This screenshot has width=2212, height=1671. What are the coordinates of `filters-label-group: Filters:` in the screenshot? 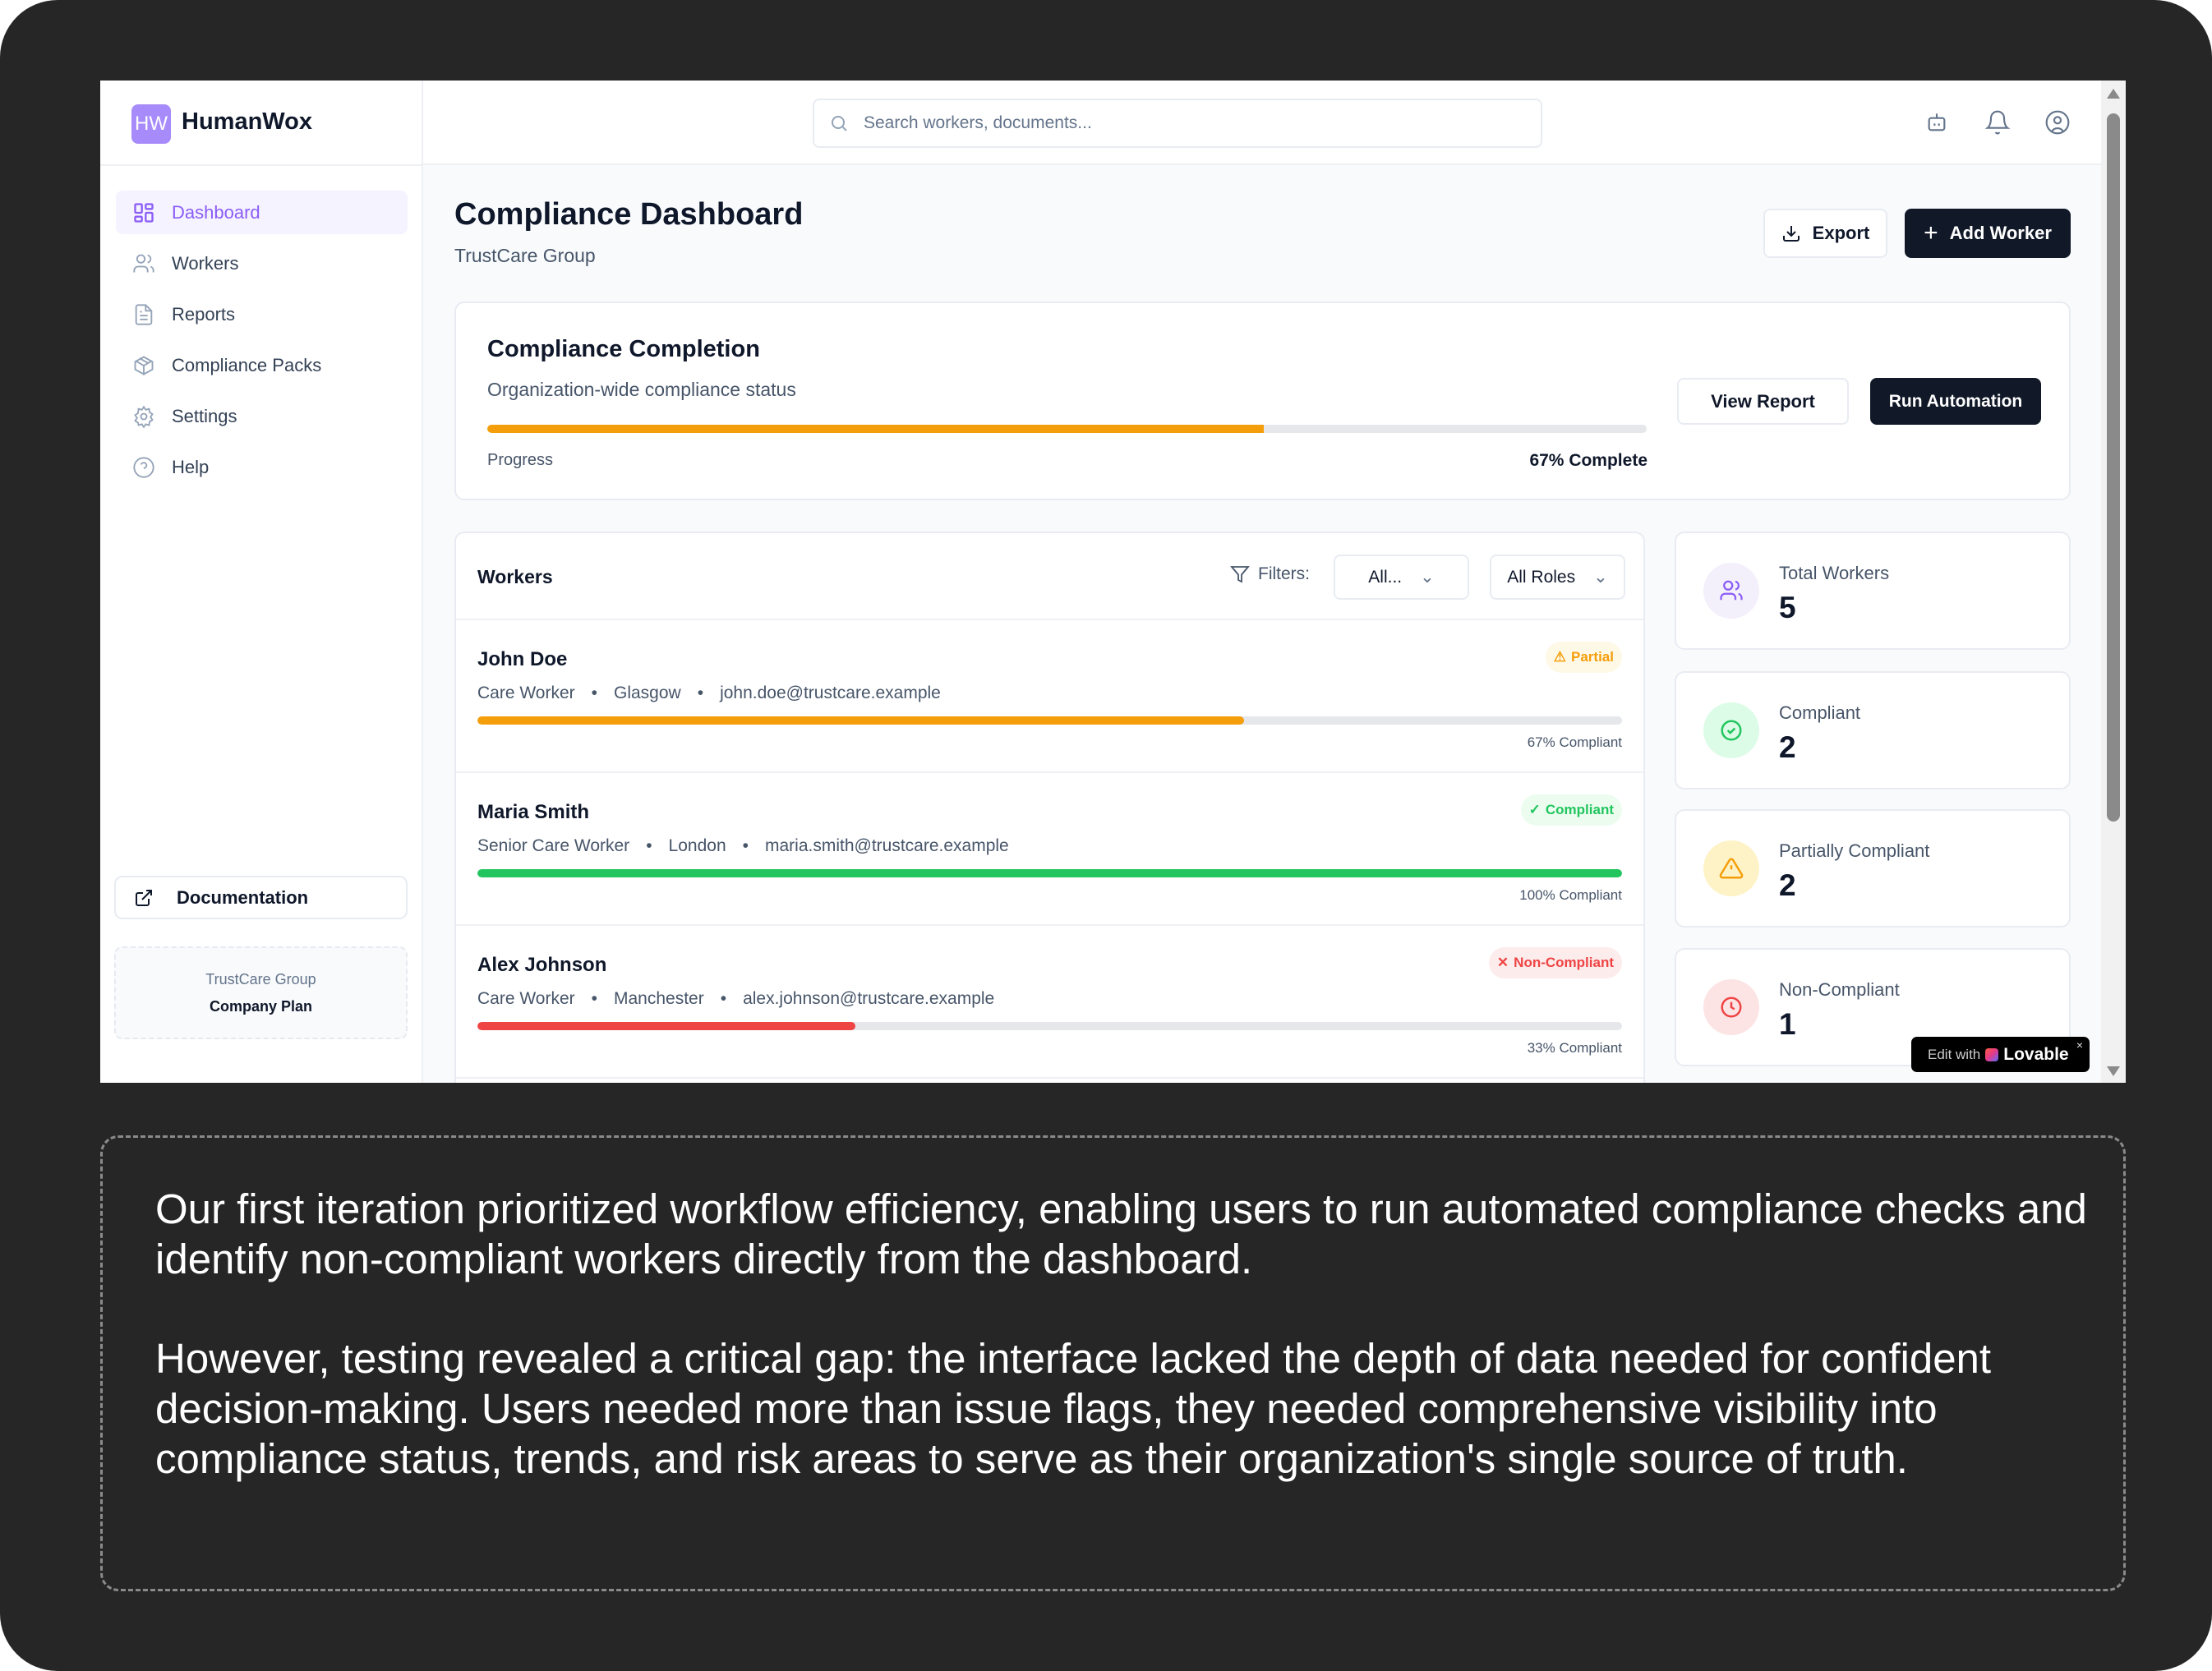 It's located at (1270, 574).